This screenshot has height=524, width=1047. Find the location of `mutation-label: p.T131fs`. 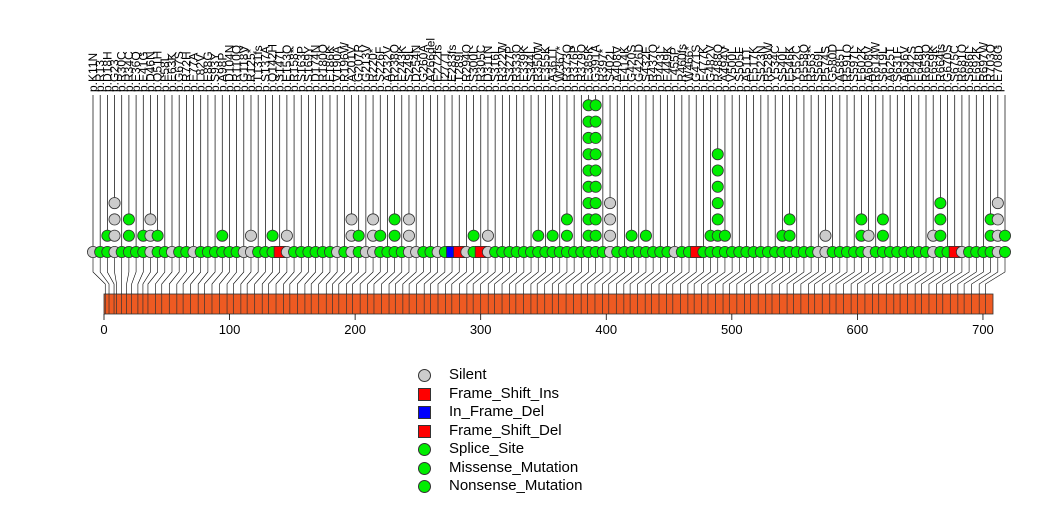

mutation-label: p.T131fs is located at coordinates (258, 68).